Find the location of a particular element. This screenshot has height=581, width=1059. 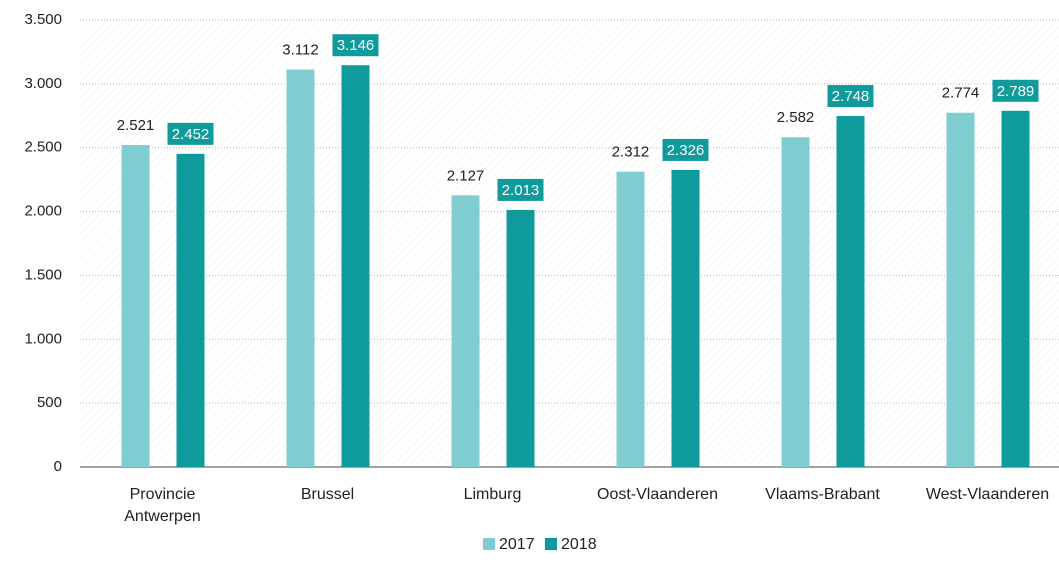

x-tick-label: Brussel is located at coordinates (327, 494).